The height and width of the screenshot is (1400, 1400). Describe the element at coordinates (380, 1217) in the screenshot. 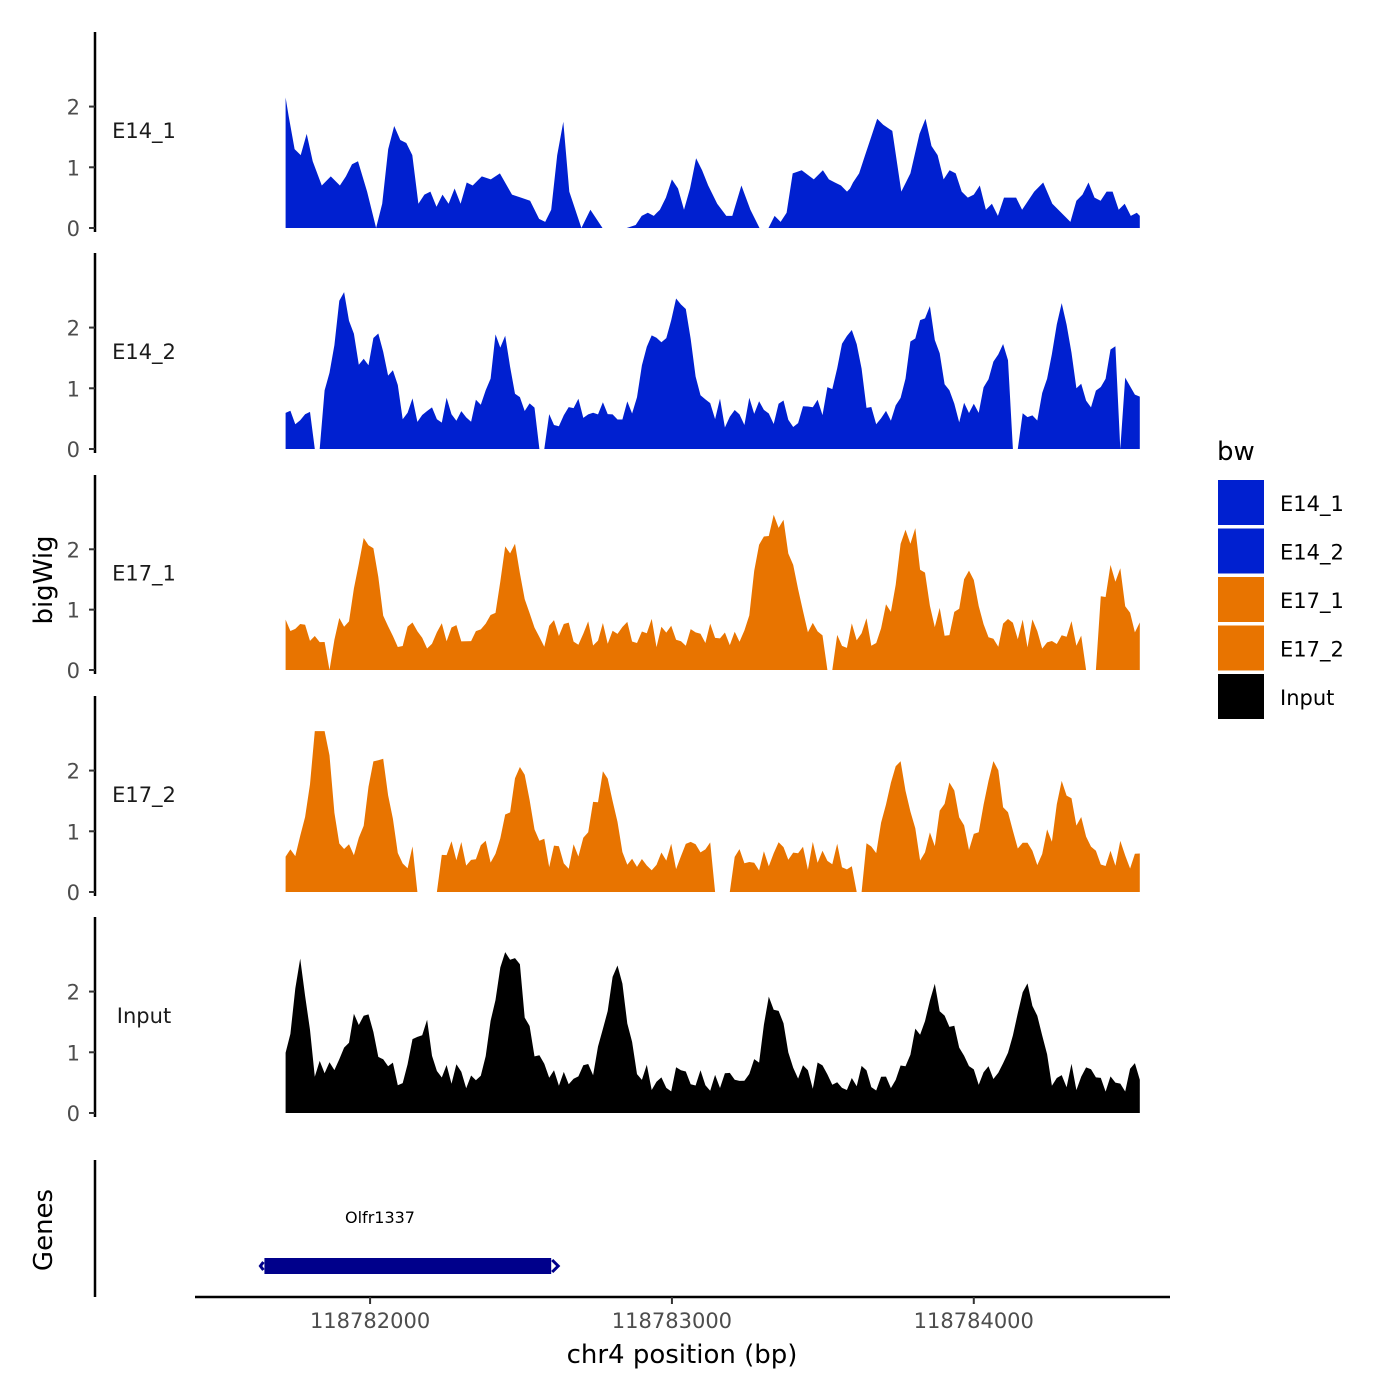

I see `gene-label: Olfr1337` at that location.